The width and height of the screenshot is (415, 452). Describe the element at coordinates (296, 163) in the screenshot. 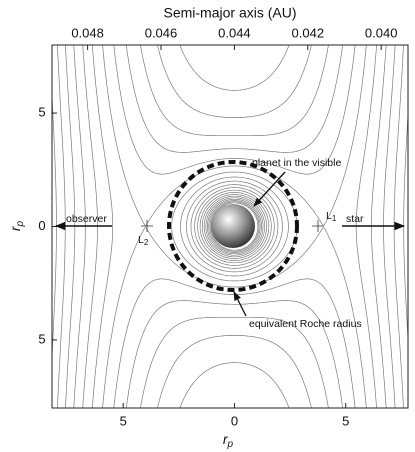

I see `annotation: planet in the visible` at that location.